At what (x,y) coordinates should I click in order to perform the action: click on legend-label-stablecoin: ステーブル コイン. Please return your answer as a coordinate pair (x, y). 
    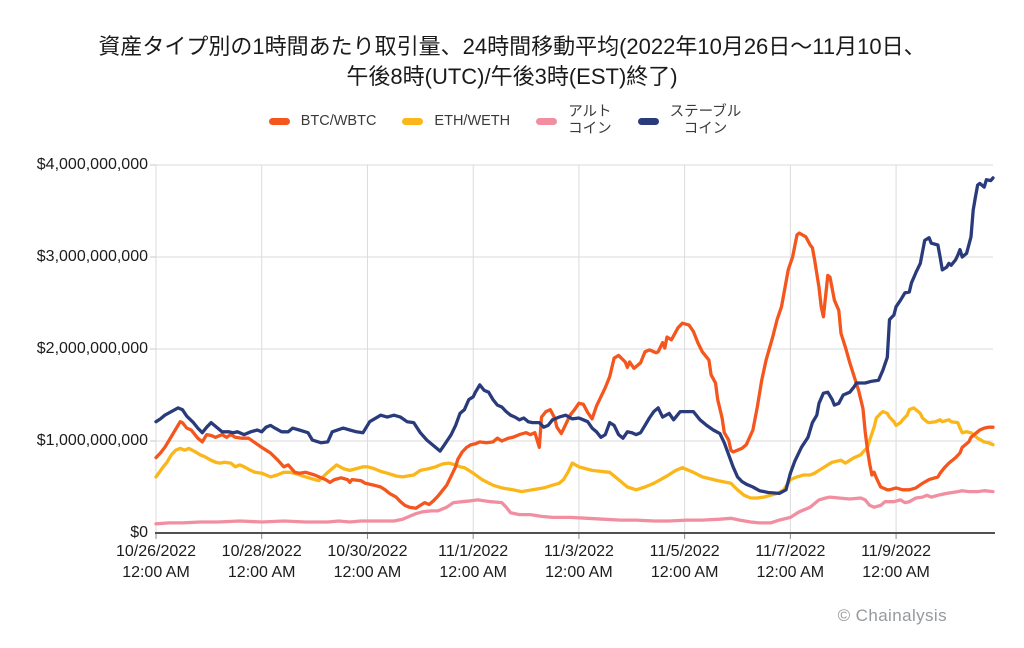
    Looking at the image, I should click on (705, 120).